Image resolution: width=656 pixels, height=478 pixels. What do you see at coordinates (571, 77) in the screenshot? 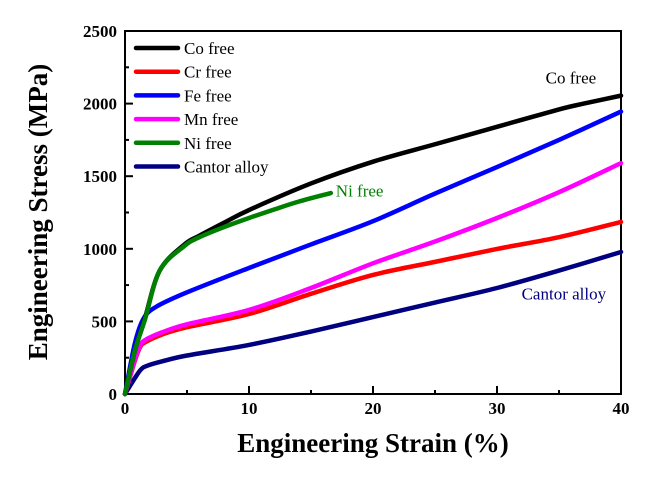
I see `annotation-label: Co free` at bounding box center [571, 77].